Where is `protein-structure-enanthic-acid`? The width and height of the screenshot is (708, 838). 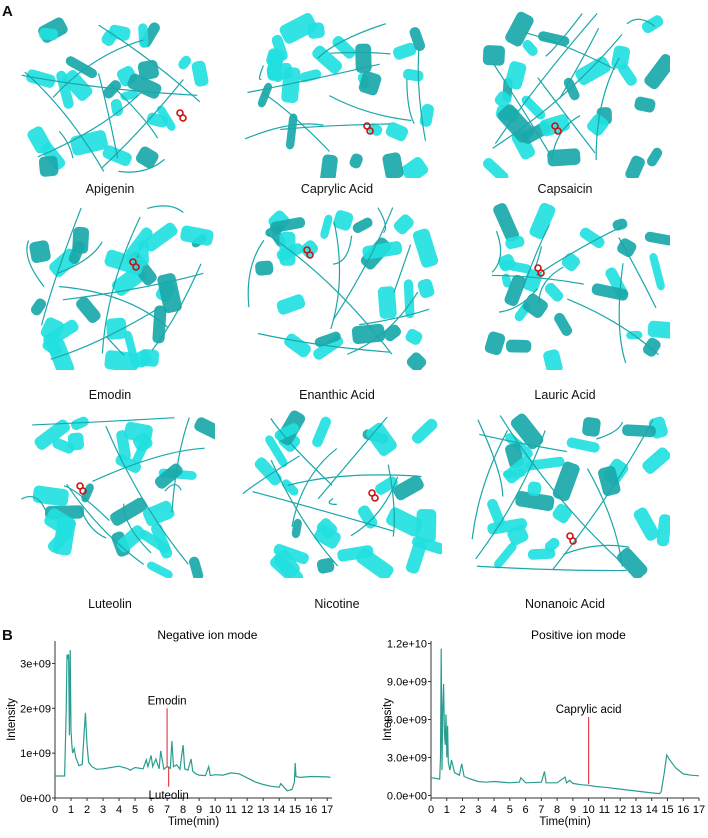 protein-structure-enanthic-acid is located at coordinates (337, 285).